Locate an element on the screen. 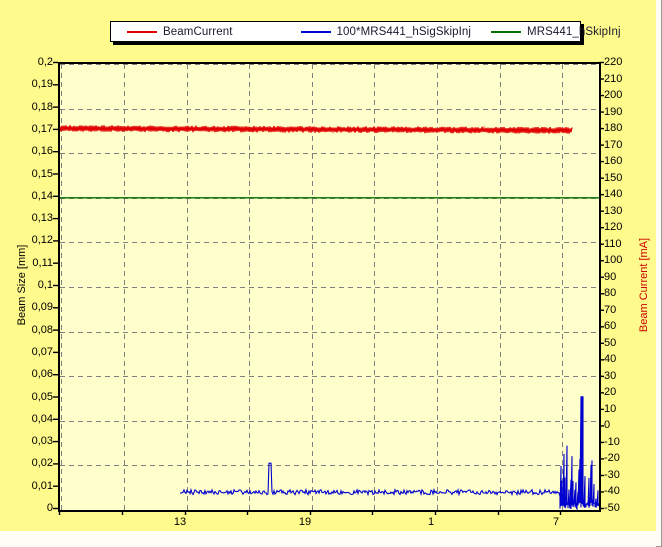  y-tick-left: 0,01 is located at coordinates (42, 485).